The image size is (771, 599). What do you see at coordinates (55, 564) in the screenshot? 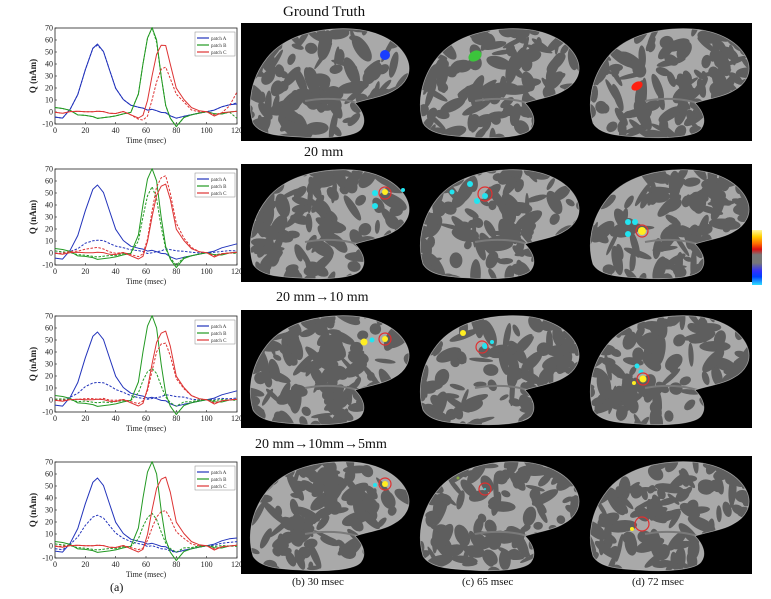
I see `x-tick-label: 0` at bounding box center [55, 564].